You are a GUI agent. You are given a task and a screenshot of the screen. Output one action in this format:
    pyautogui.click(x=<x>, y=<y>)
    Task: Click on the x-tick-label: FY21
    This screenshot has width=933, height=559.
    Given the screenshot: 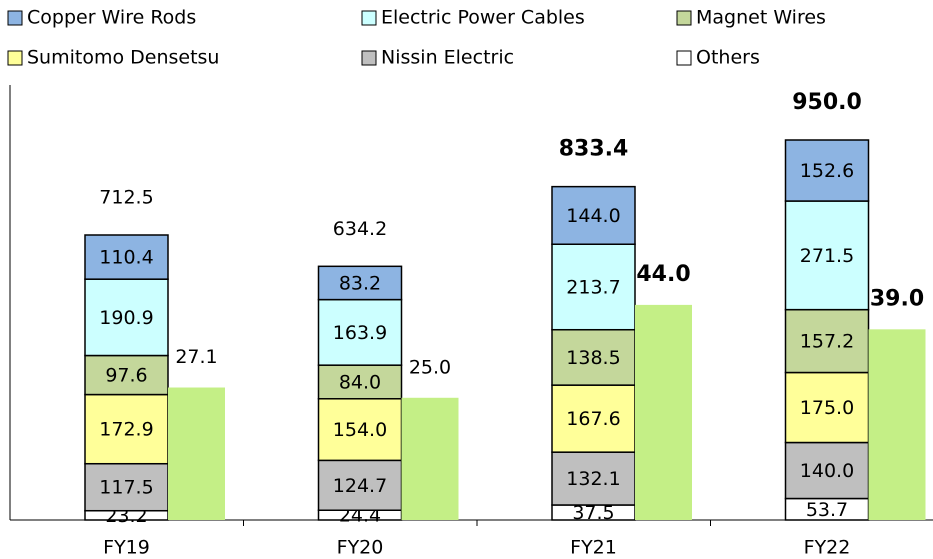 What is the action you would take?
    pyautogui.click(x=593, y=548)
    